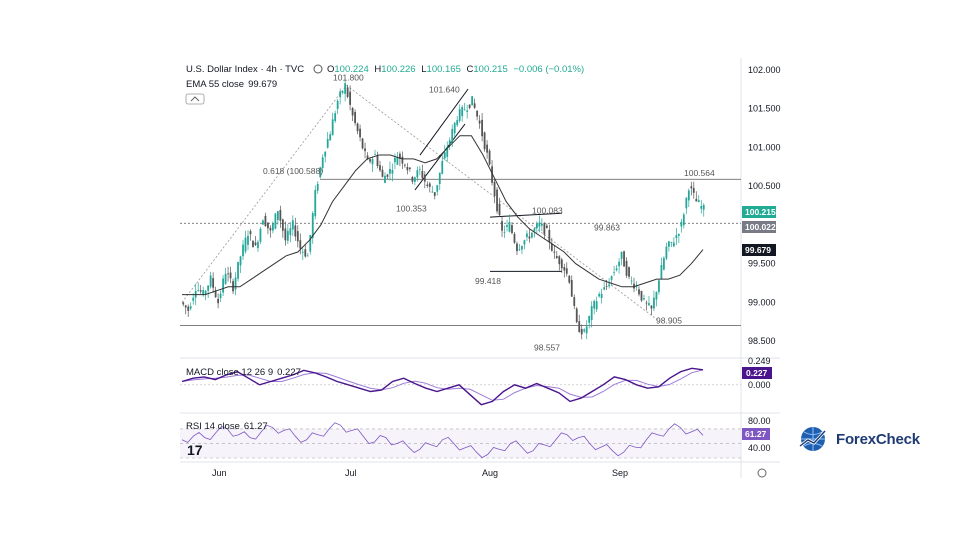  What do you see at coordinates (348, 77) in the screenshot?
I see `annotation-label: 101.800` at bounding box center [348, 77].